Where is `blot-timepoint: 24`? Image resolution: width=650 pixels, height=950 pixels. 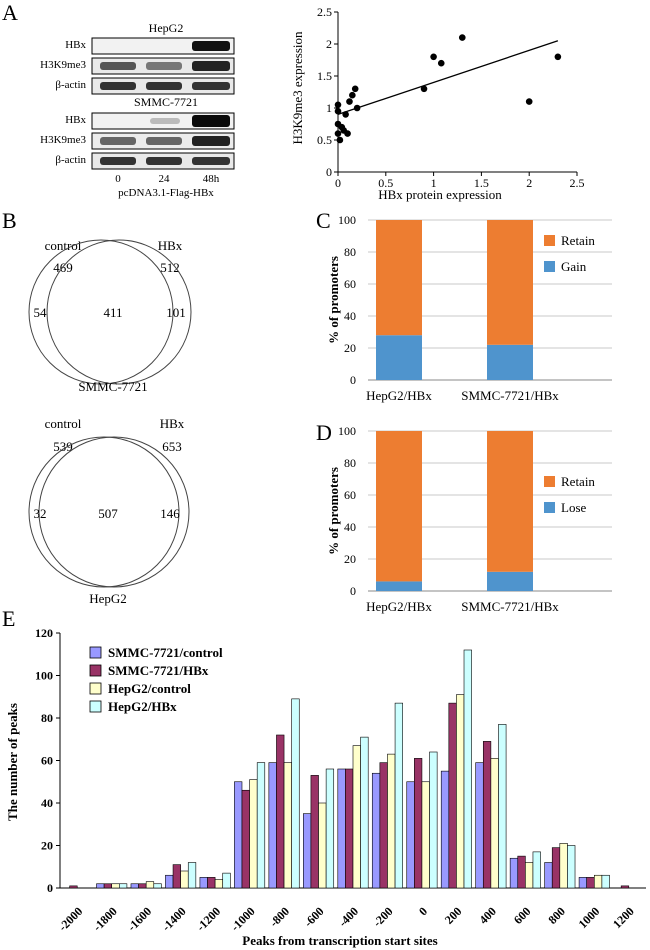
blot-timepoint: 24 is located at coordinates (165, 179).